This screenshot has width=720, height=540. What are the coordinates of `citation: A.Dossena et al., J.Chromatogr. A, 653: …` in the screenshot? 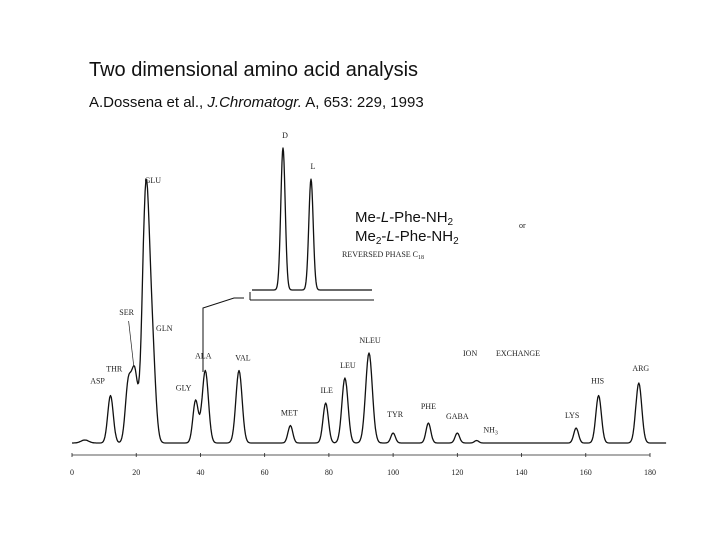 It's located at (256, 102).